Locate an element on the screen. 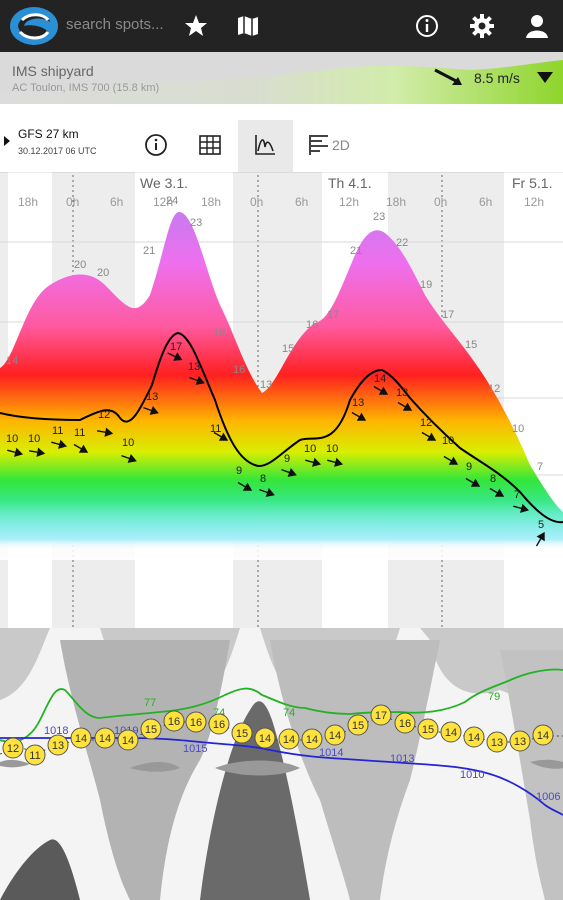 This screenshot has height=900, width=563. wind-label: 12 is located at coordinates (426, 423).